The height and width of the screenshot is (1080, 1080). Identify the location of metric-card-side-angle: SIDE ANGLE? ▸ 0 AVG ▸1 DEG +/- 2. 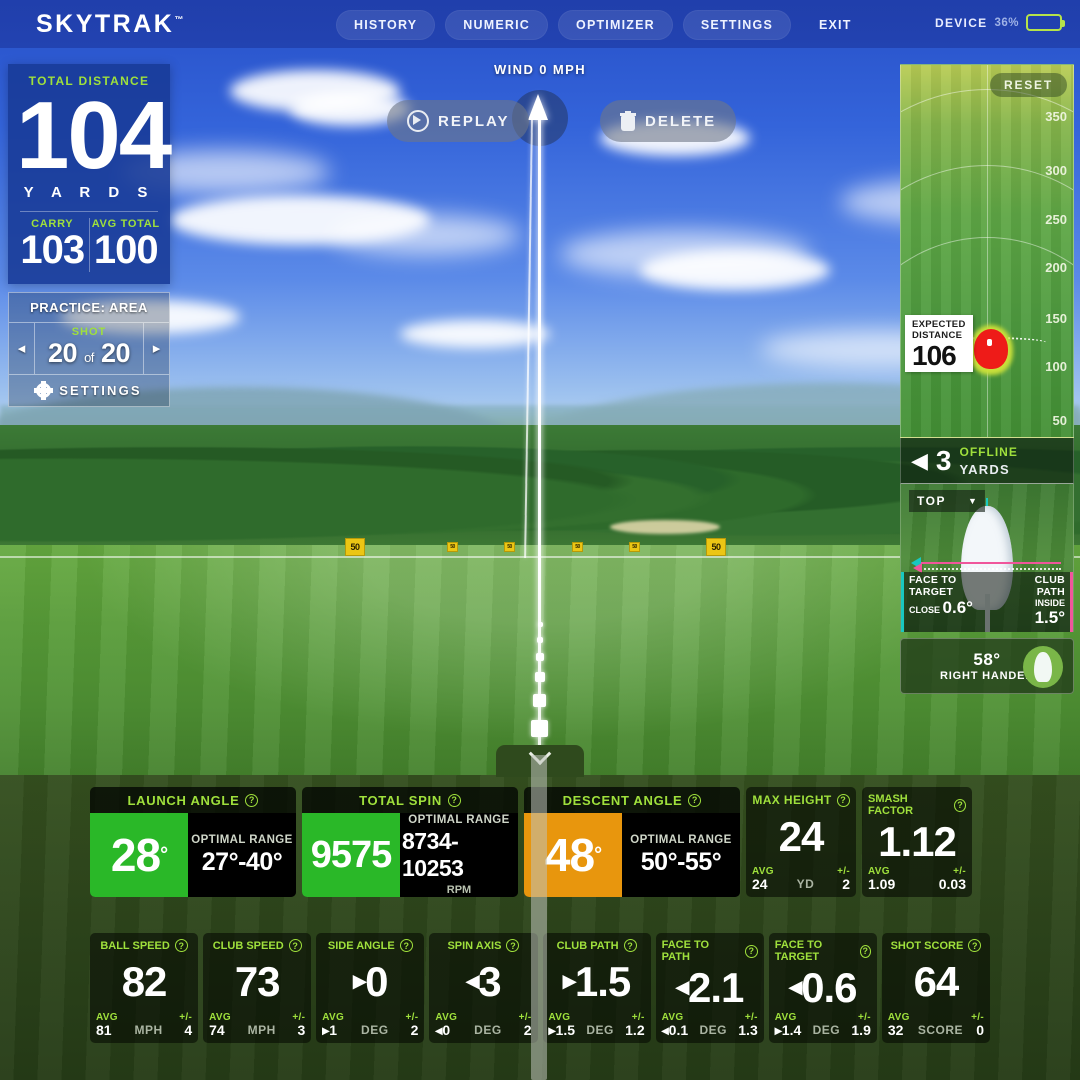
(370, 988).